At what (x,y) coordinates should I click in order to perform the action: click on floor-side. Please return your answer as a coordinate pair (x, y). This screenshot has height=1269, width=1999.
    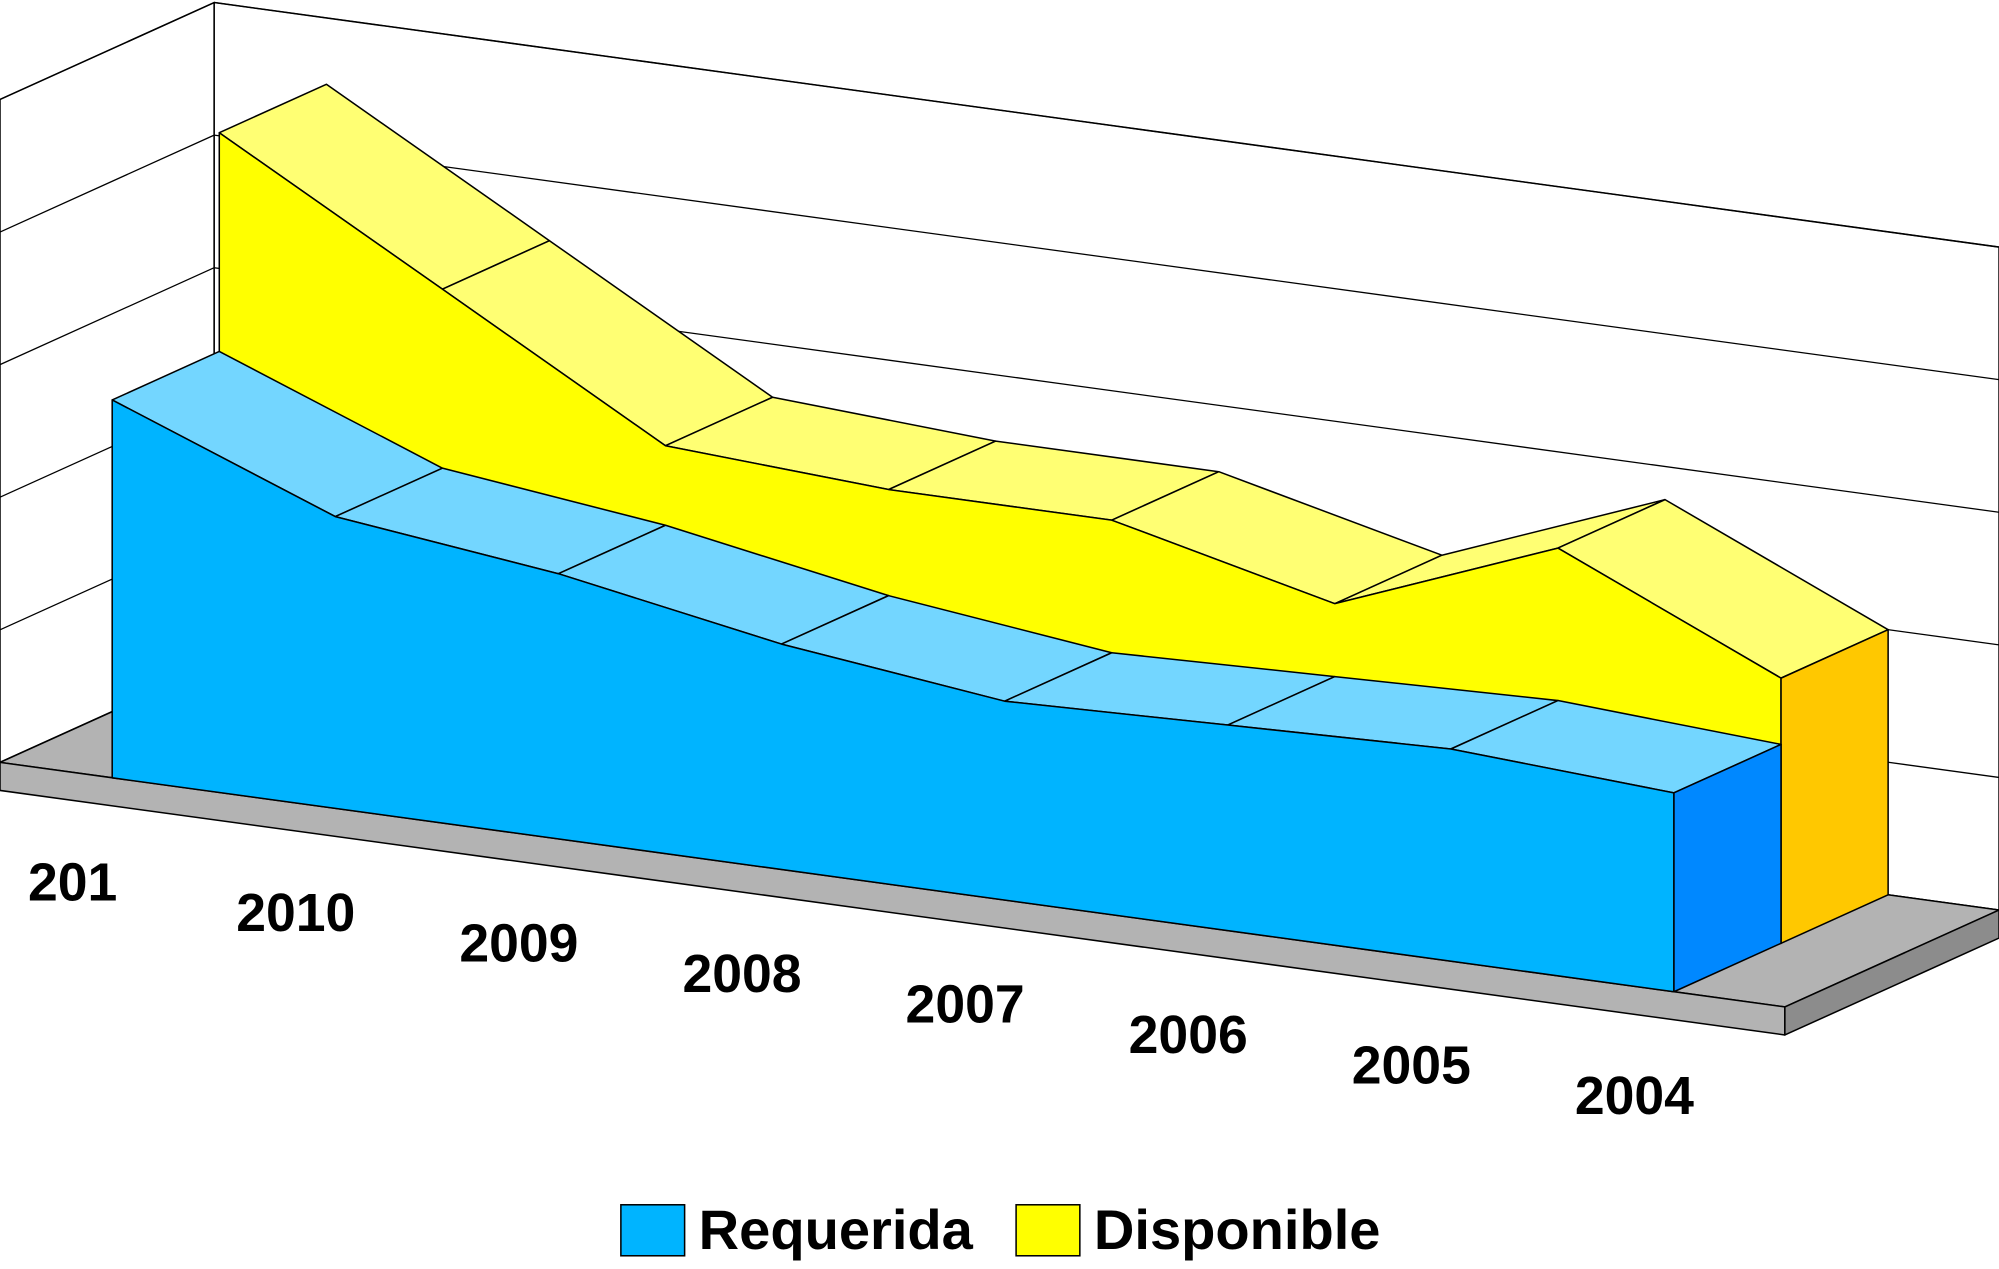
    Looking at the image, I should click on (1891, 972).